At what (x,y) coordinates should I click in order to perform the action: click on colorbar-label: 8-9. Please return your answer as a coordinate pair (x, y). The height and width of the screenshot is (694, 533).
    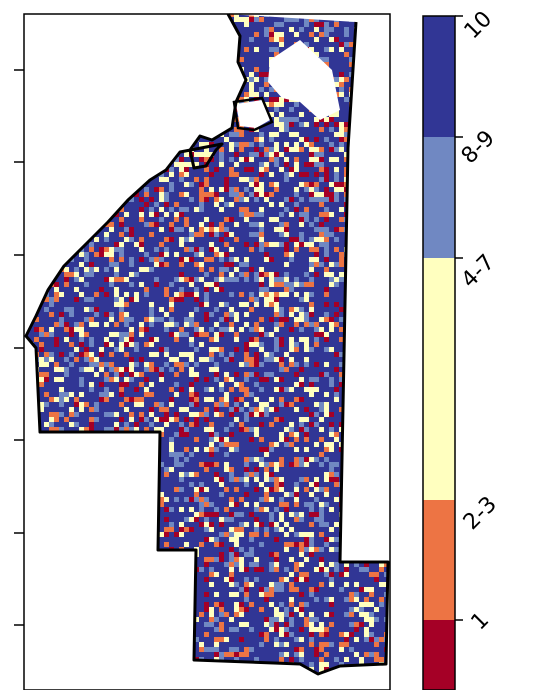
    Looking at the image, I should click on (478, 147).